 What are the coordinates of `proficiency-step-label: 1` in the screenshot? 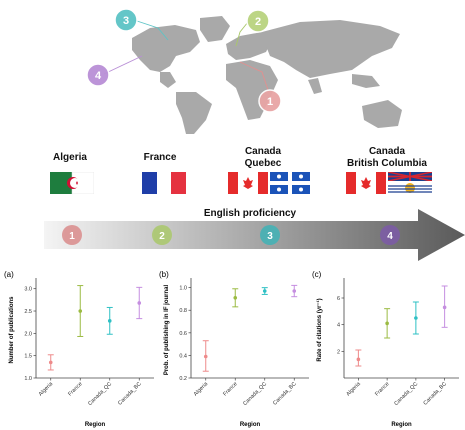 It's located at (72, 236).